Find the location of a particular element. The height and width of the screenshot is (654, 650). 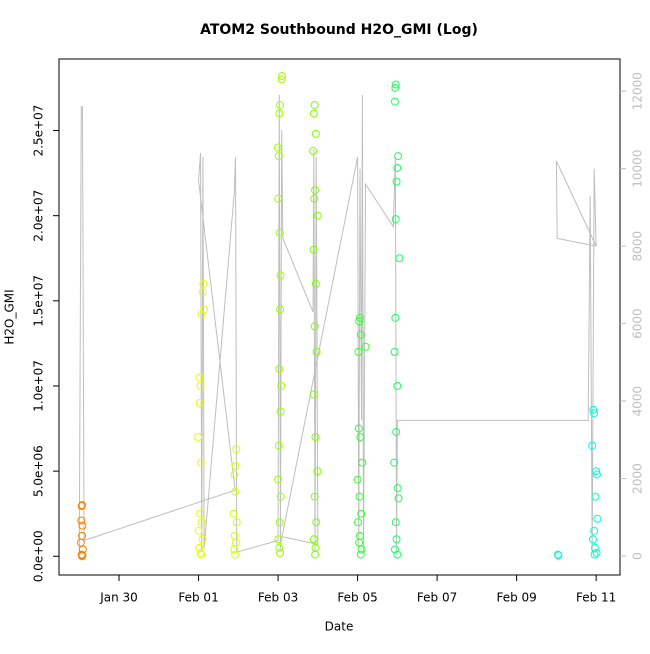

y2-tick-label: 10000 is located at coordinates (638, 169).